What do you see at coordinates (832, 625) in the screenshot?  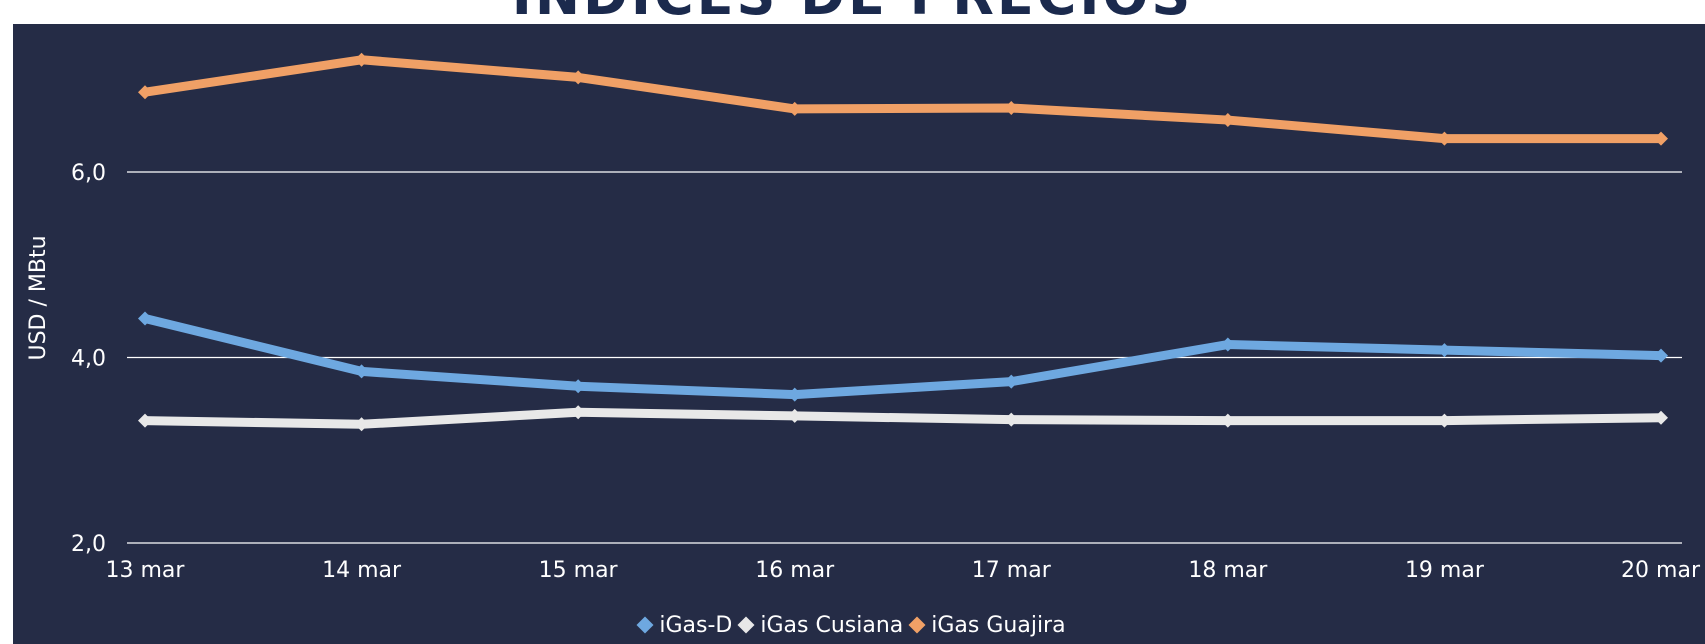 I see `legend-label: iGas Cusiana` at bounding box center [832, 625].